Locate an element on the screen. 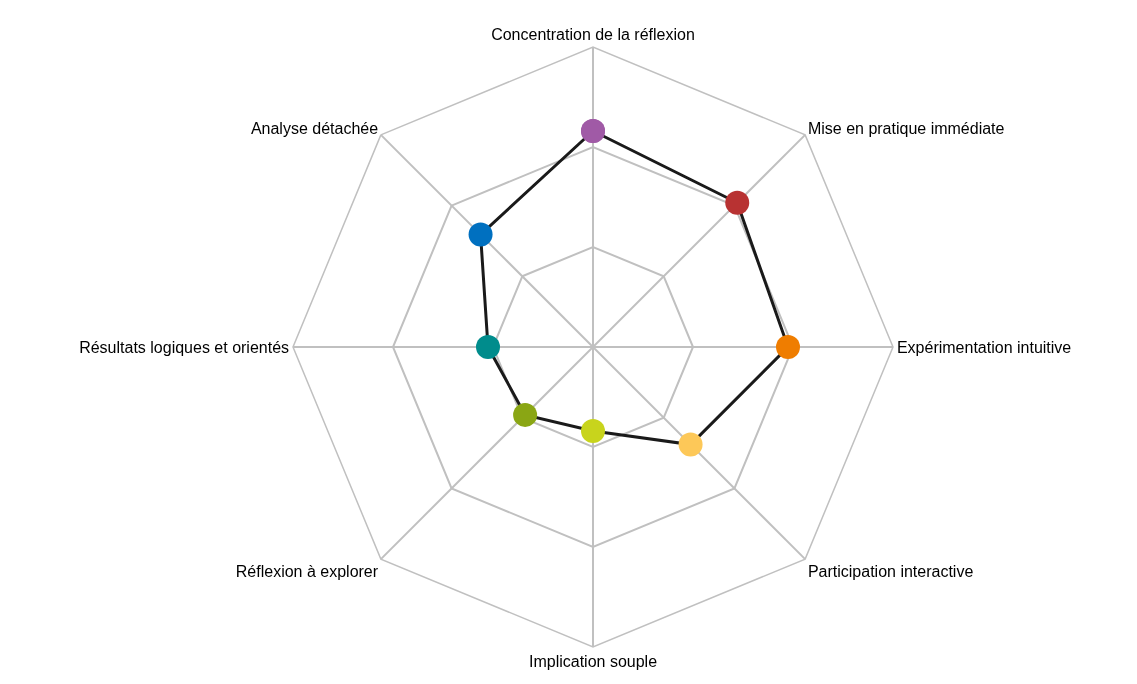 The height and width of the screenshot is (684, 1137). spoke-label: Participation interactive is located at coordinates (890, 572).